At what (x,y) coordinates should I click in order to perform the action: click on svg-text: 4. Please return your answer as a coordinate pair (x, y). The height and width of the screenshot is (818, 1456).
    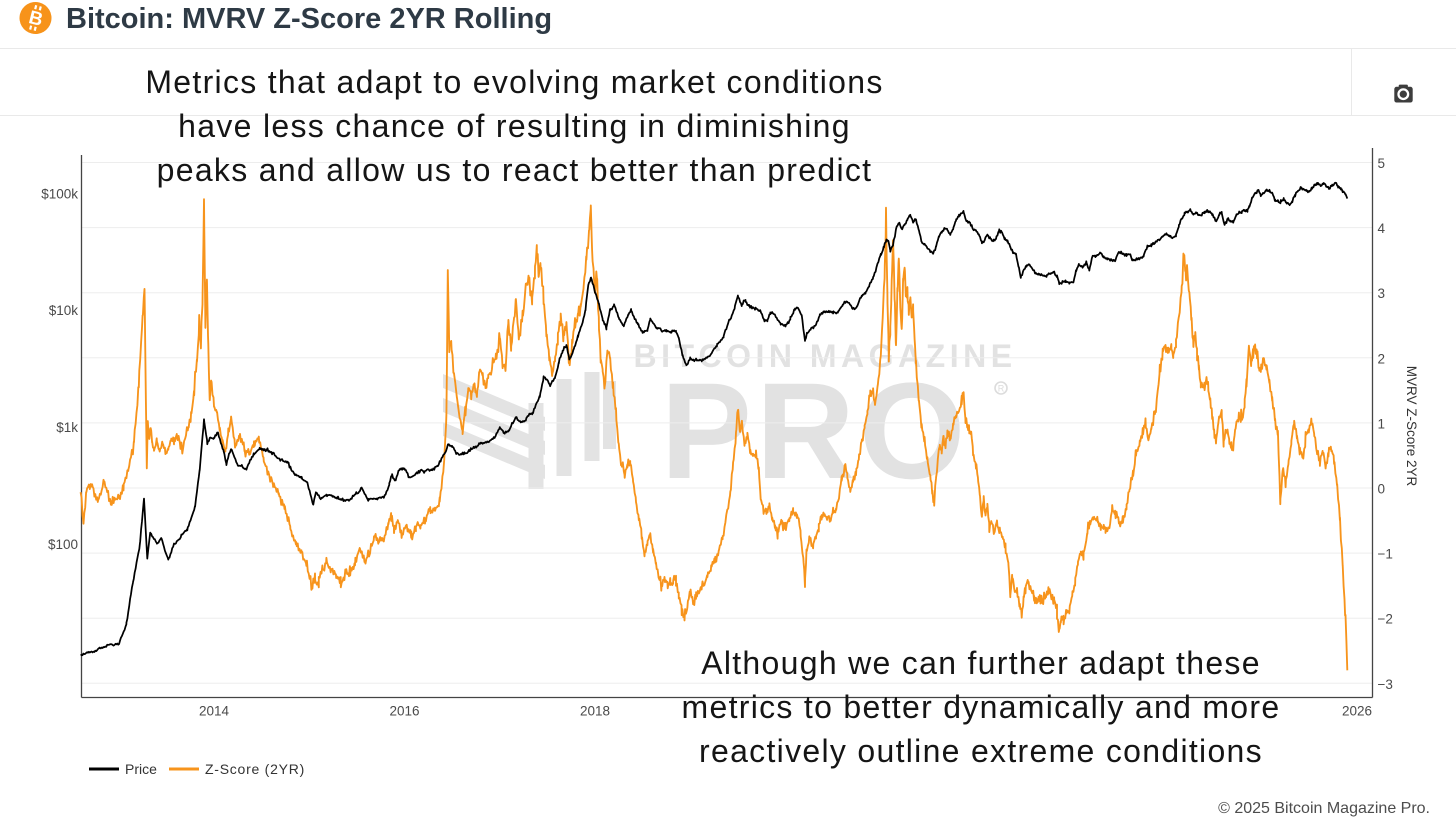
    Looking at the image, I should click on (1382, 228).